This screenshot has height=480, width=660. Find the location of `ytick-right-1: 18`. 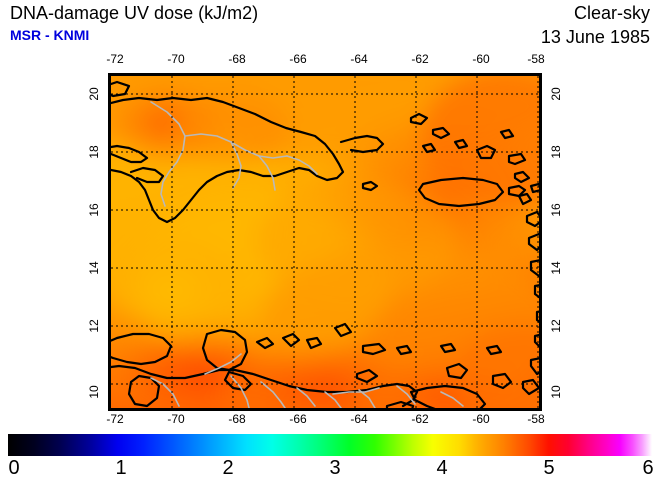

ytick-right-1: 18 is located at coordinates (556, 152).